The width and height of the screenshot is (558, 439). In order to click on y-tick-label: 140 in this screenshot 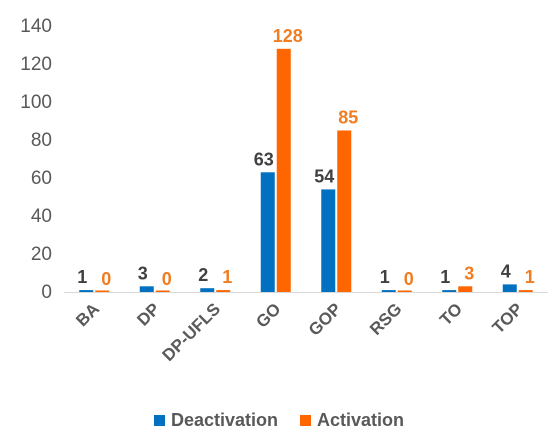, I will do `click(36, 26)`.